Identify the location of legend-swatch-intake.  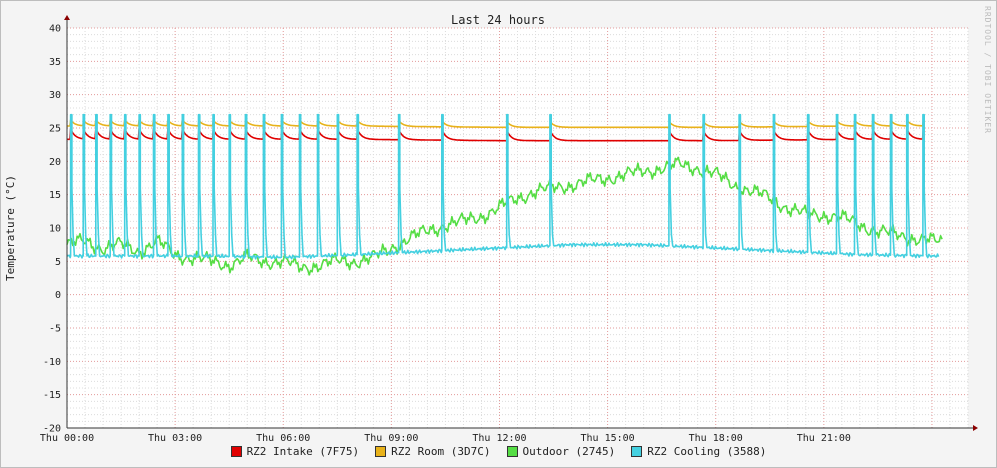
(236, 451).